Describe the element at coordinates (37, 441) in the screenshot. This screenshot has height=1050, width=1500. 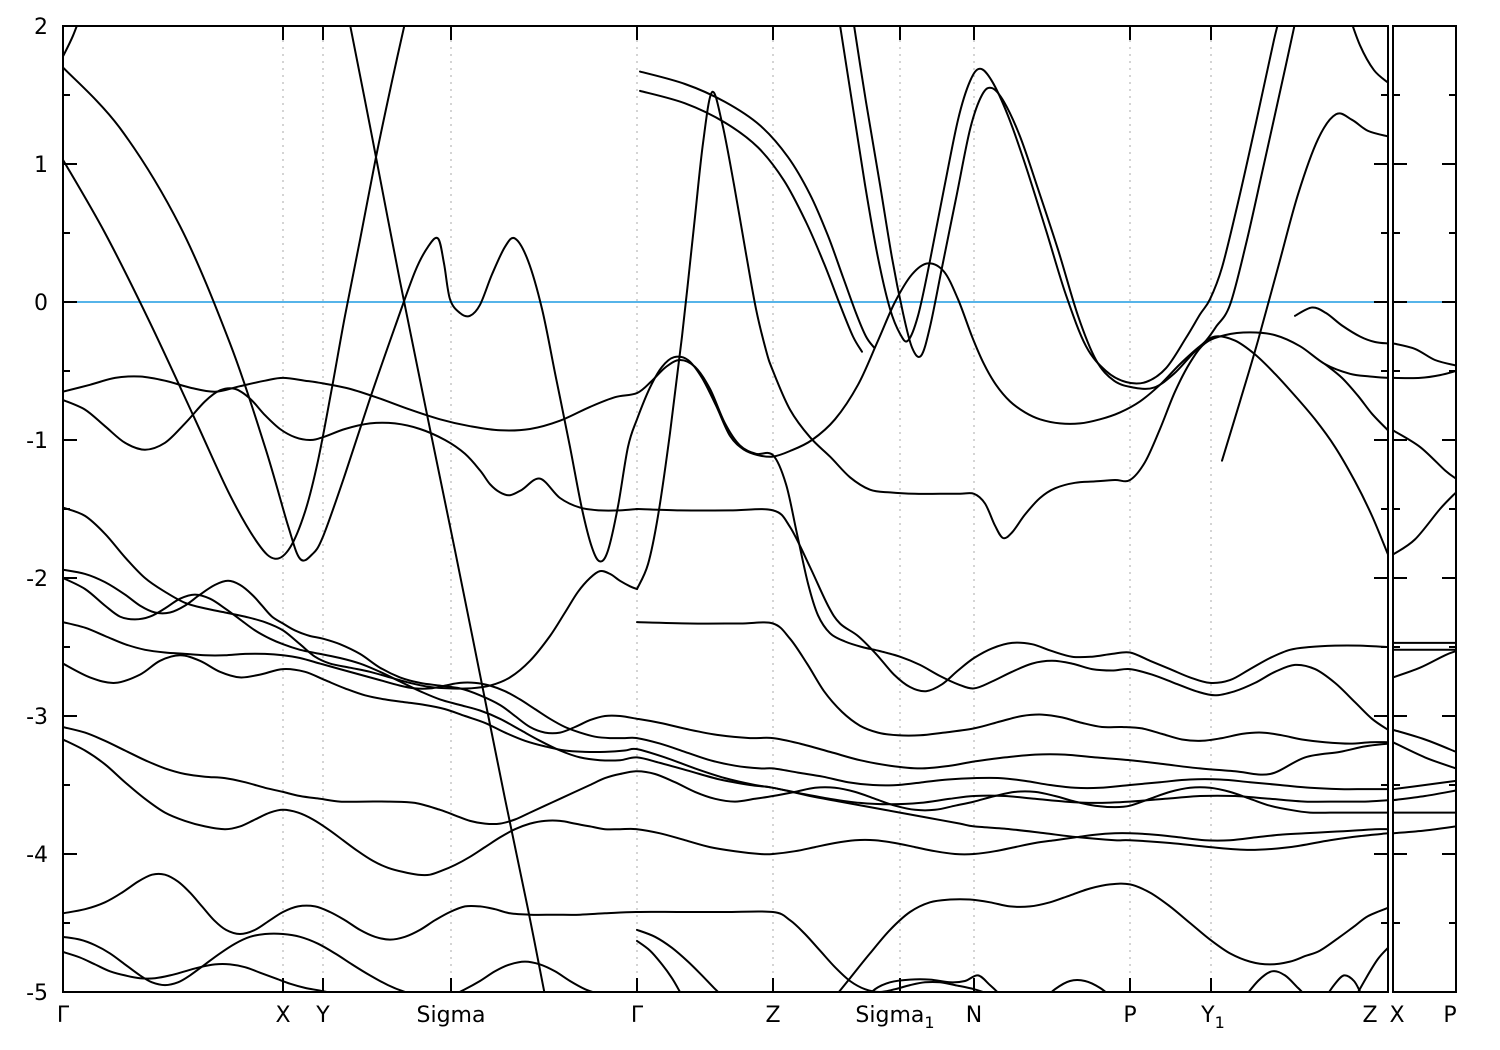
I see `y-axis-tick-label: -1` at that location.